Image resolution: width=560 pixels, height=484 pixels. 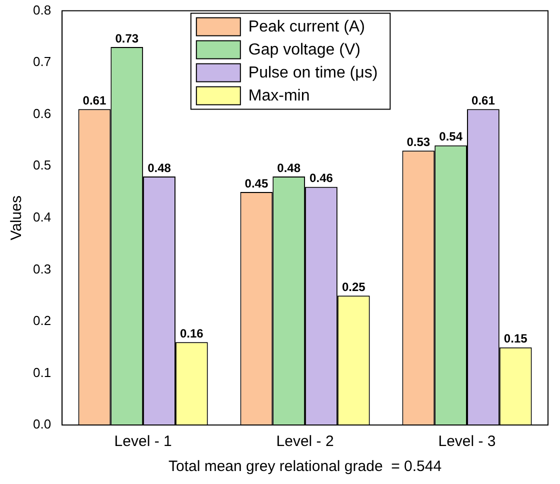 What do you see at coordinates (516, 339) in the screenshot?
I see `data-label: 0.15` at bounding box center [516, 339].